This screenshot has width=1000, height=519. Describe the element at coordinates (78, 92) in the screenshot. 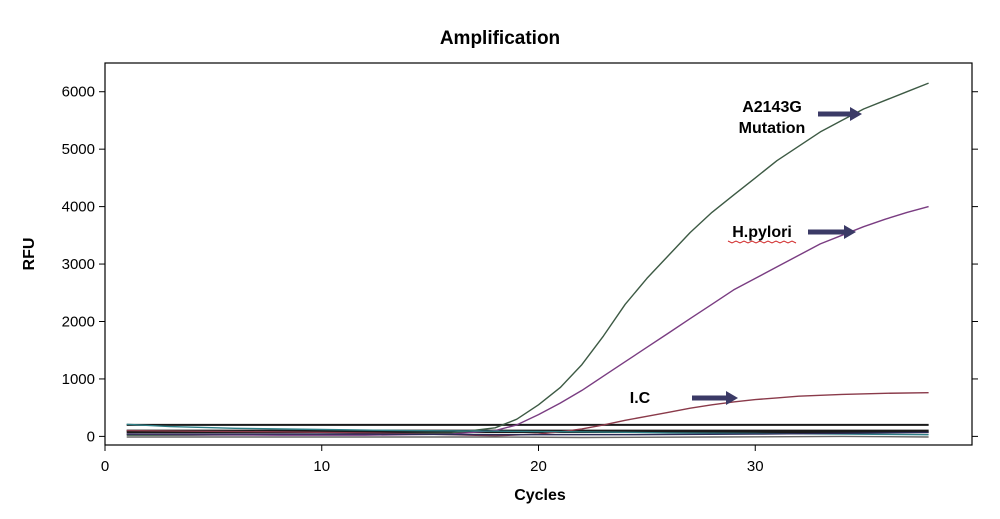

I see `y-tick-label: 6000` at that location.